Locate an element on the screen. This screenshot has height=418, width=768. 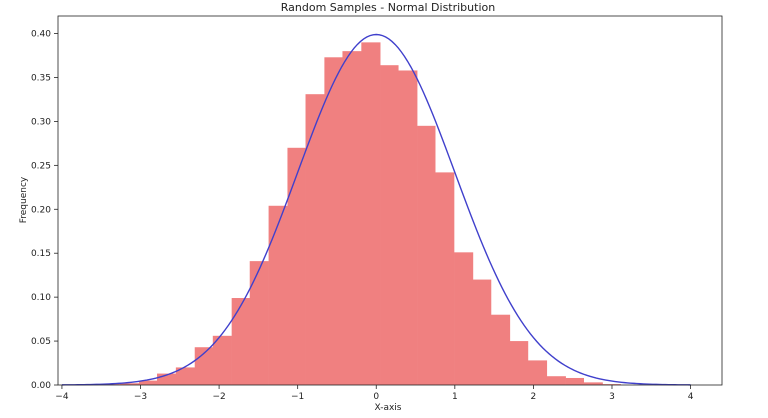
x-tick-label: 3 is located at coordinates (612, 397).